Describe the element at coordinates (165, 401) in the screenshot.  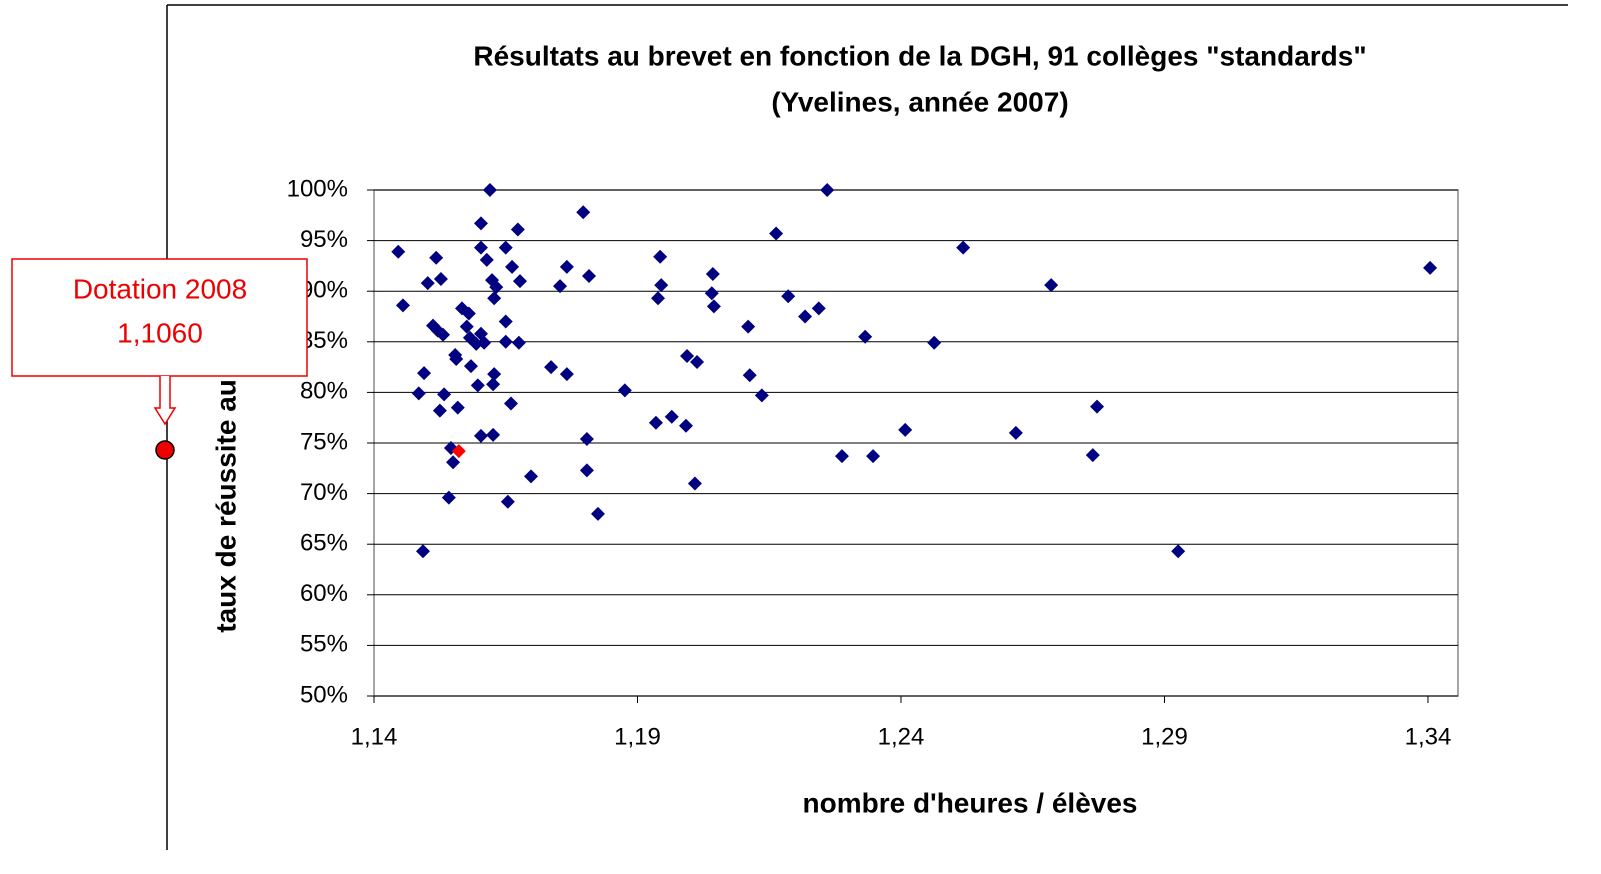
I see `callout-arrow` at that location.